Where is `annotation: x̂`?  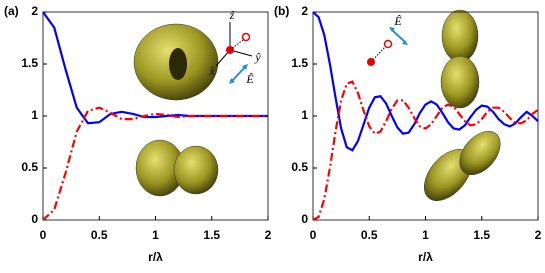
annotation: x̂ is located at coordinates (211, 71).